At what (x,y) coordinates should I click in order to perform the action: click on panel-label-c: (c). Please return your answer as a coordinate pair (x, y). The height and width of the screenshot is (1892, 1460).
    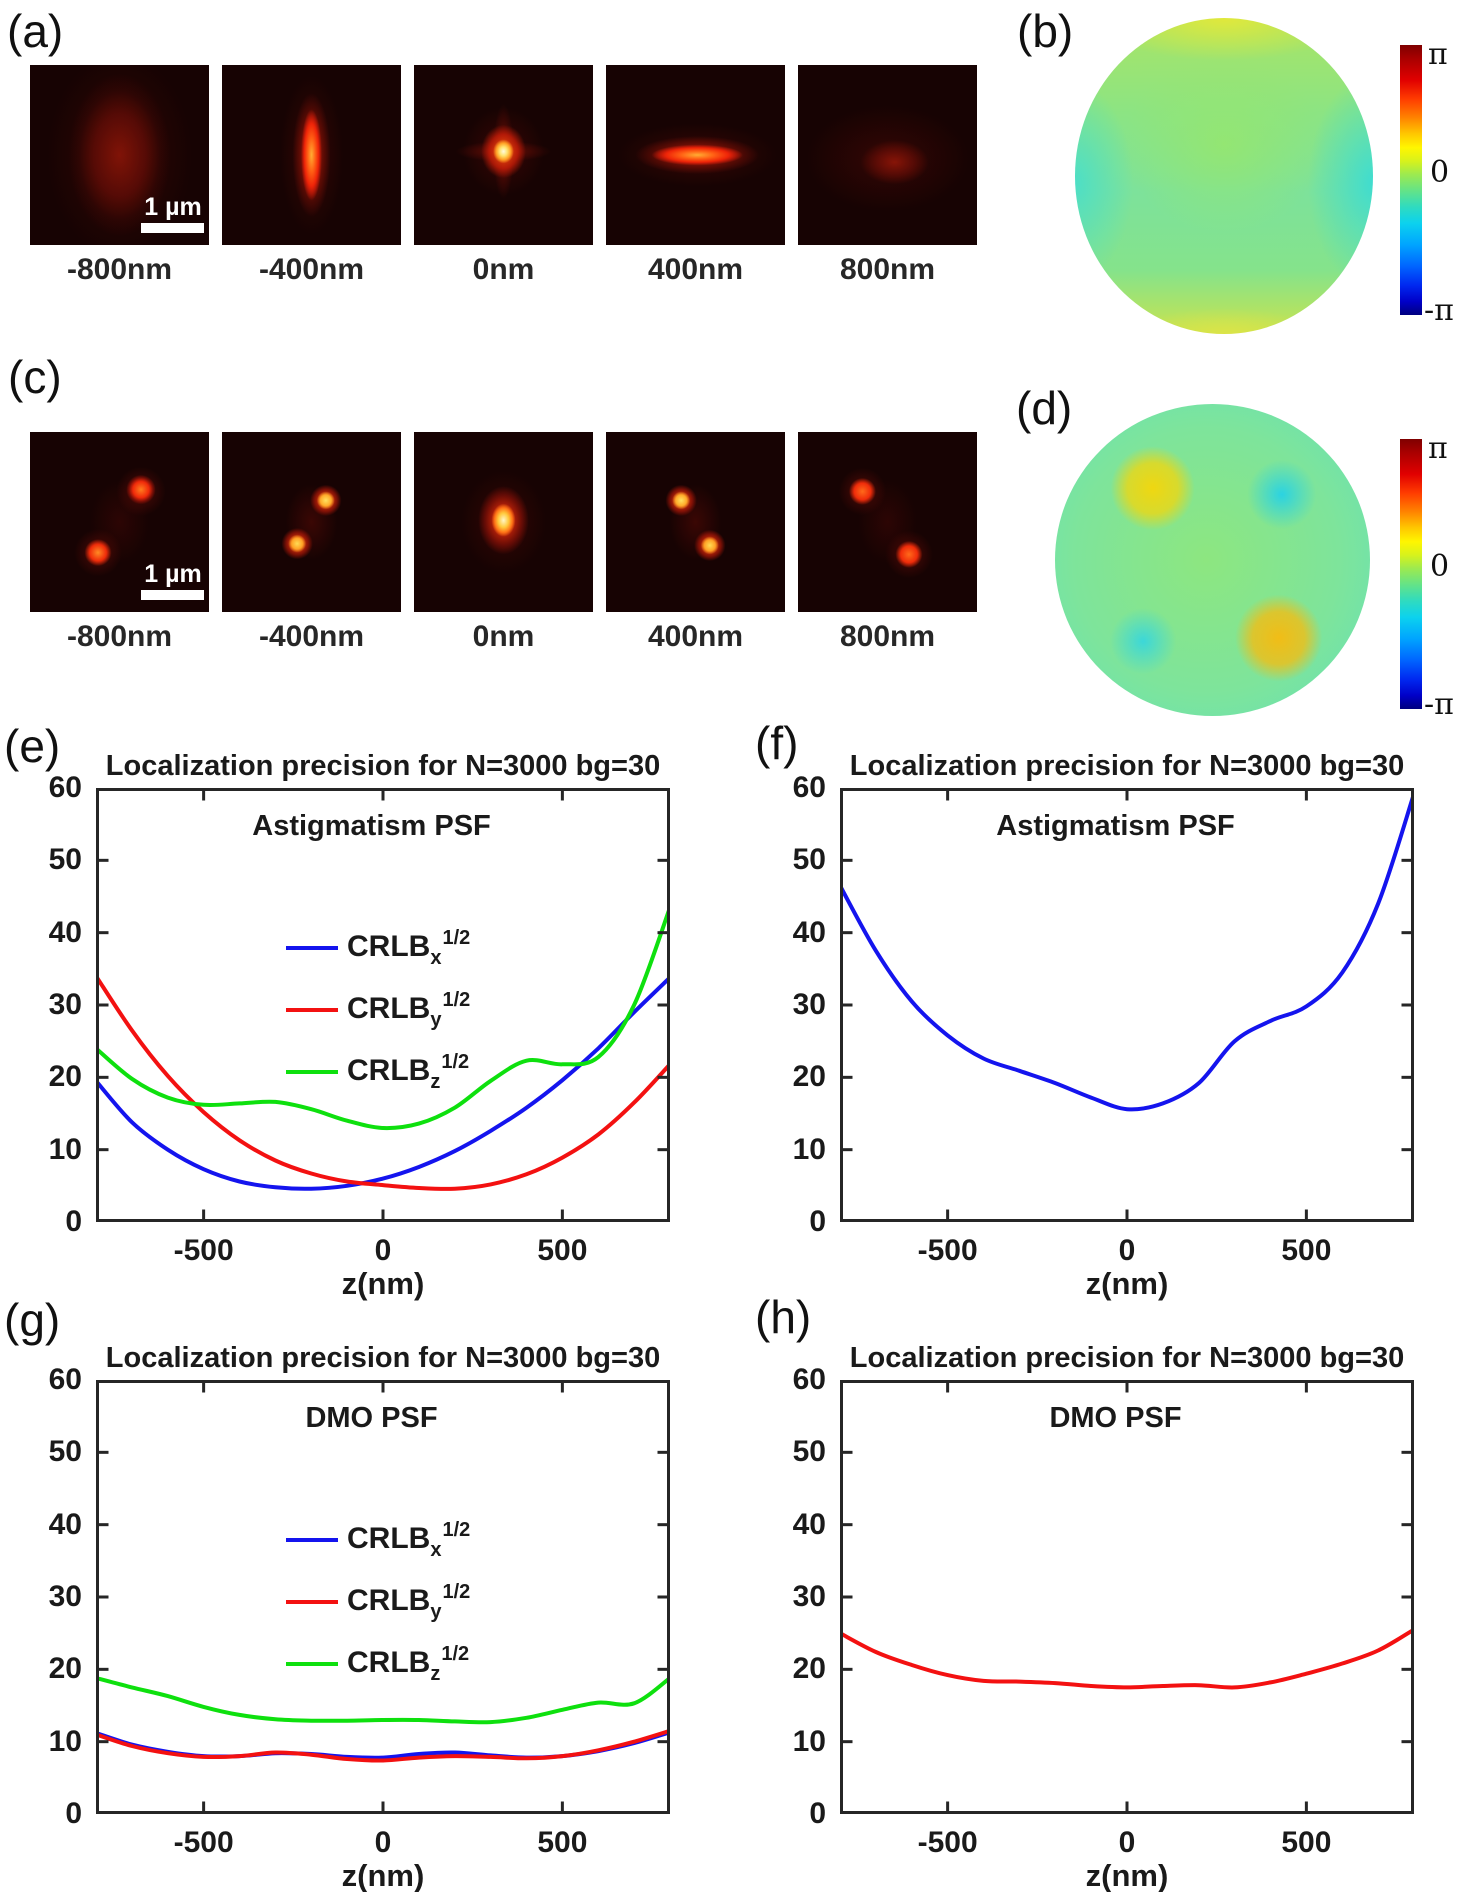
    Looking at the image, I should click on (35, 377).